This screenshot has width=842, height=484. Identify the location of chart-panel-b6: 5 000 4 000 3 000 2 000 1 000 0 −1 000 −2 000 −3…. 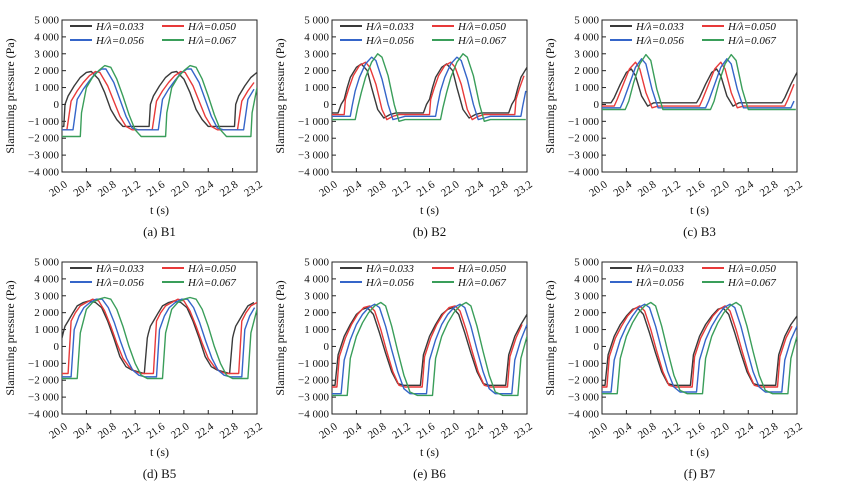
(404, 369).